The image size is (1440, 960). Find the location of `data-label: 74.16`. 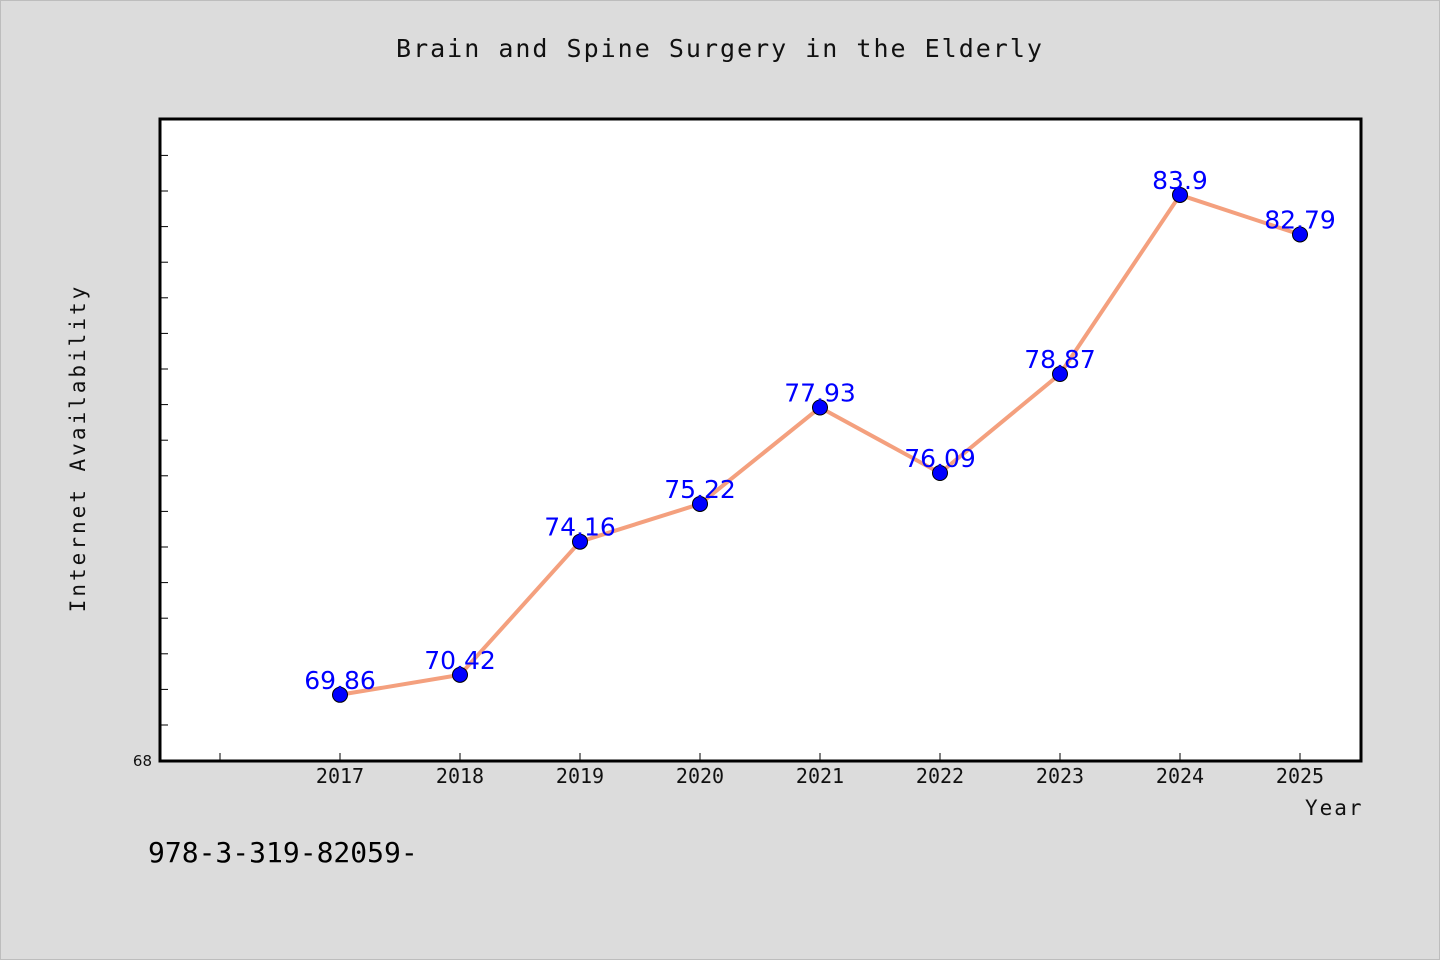

data-label: 74.16 is located at coordinates (580, 527).